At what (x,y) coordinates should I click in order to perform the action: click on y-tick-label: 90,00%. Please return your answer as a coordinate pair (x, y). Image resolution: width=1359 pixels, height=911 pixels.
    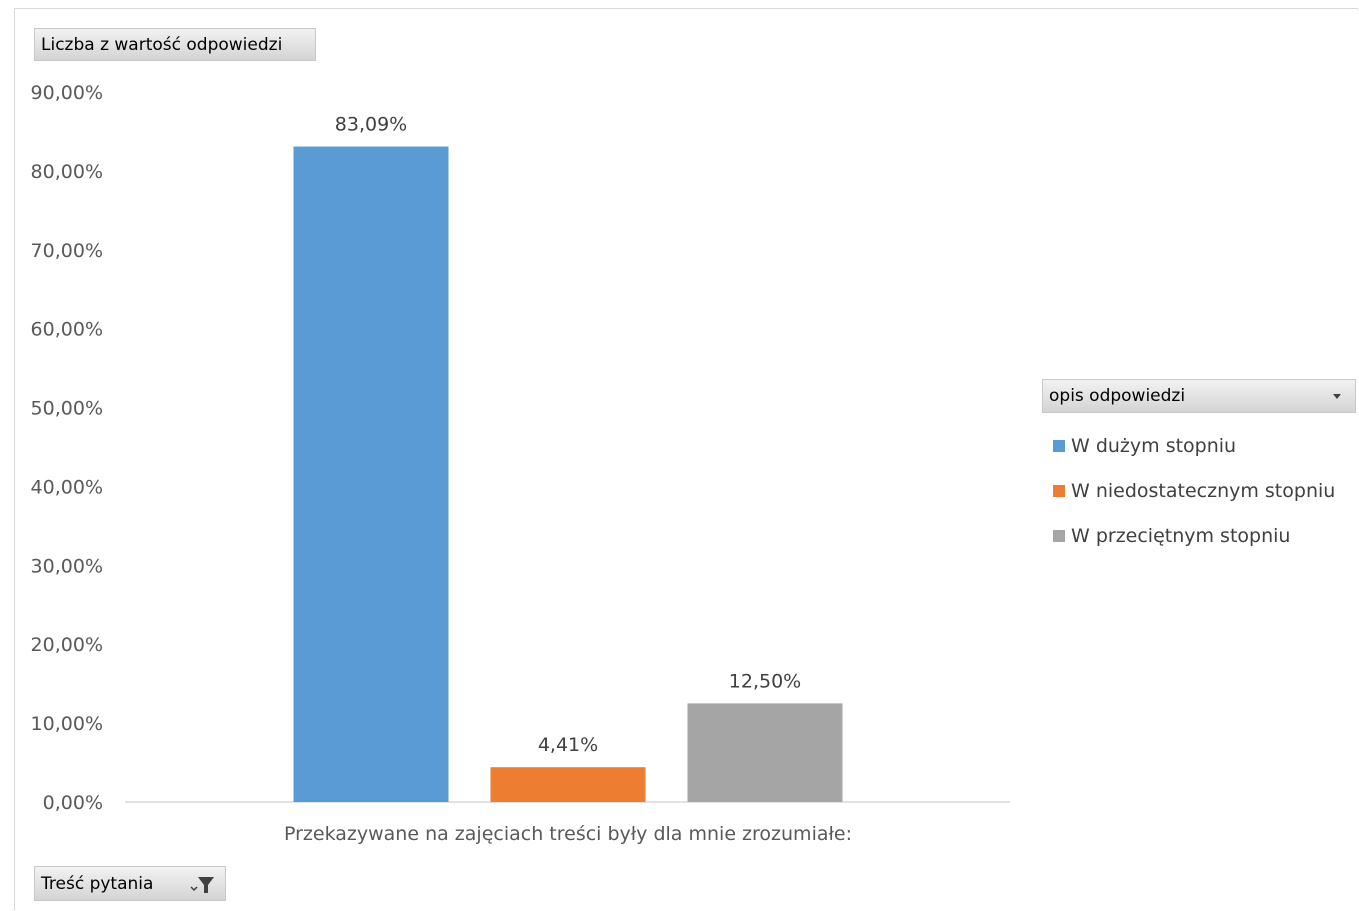
    Looking at the image, I should click on (67, 93).